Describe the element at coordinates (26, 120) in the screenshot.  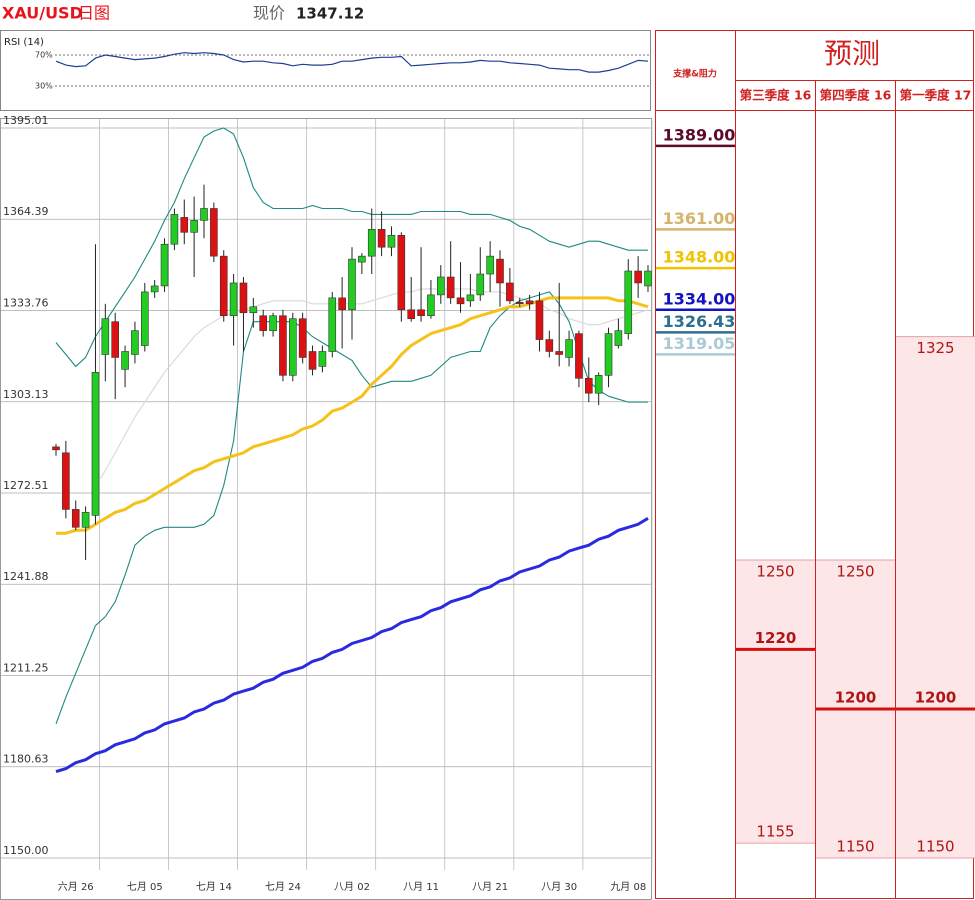
I see `y-tick-label: 1395.01` at that location.